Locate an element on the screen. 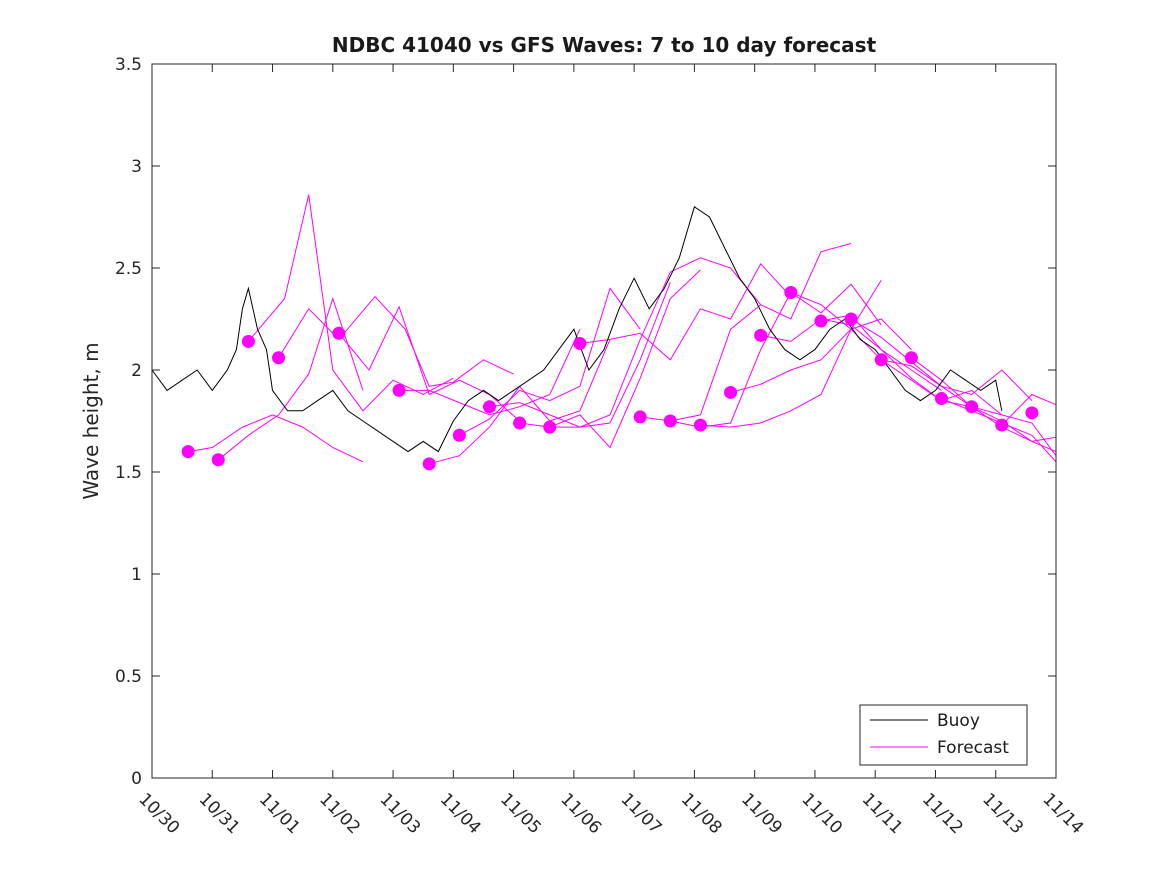 This screenshot has width=1167, height=875. y-tick-label: 3.5 is located at coordinates (128, 65).